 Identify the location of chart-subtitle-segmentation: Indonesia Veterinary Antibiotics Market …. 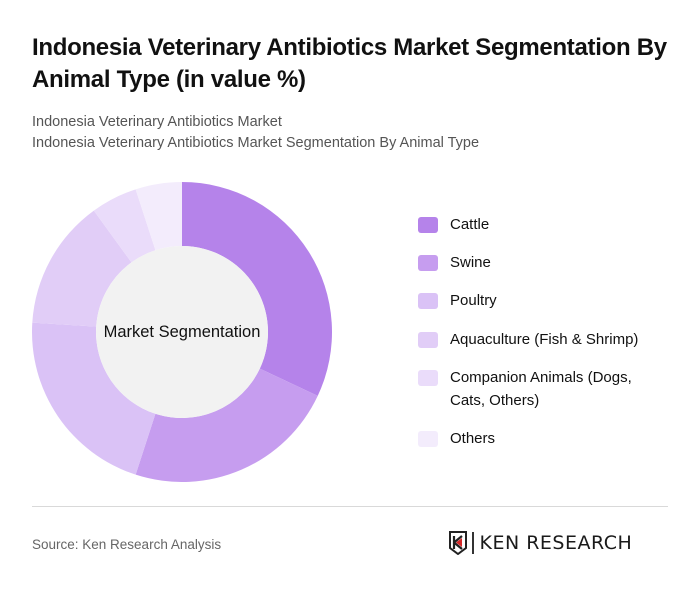
(256, 143).